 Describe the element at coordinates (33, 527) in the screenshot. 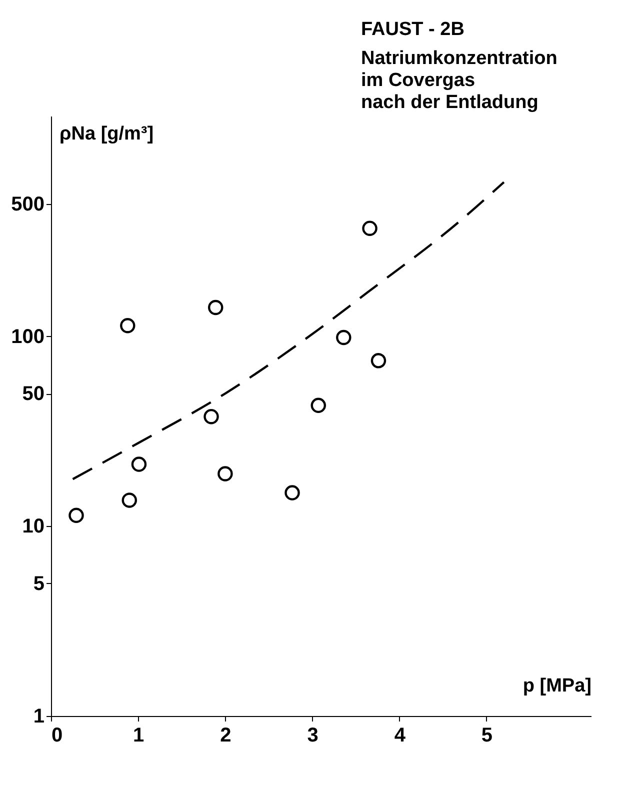

I see `y-tick-label: 10` at that location.